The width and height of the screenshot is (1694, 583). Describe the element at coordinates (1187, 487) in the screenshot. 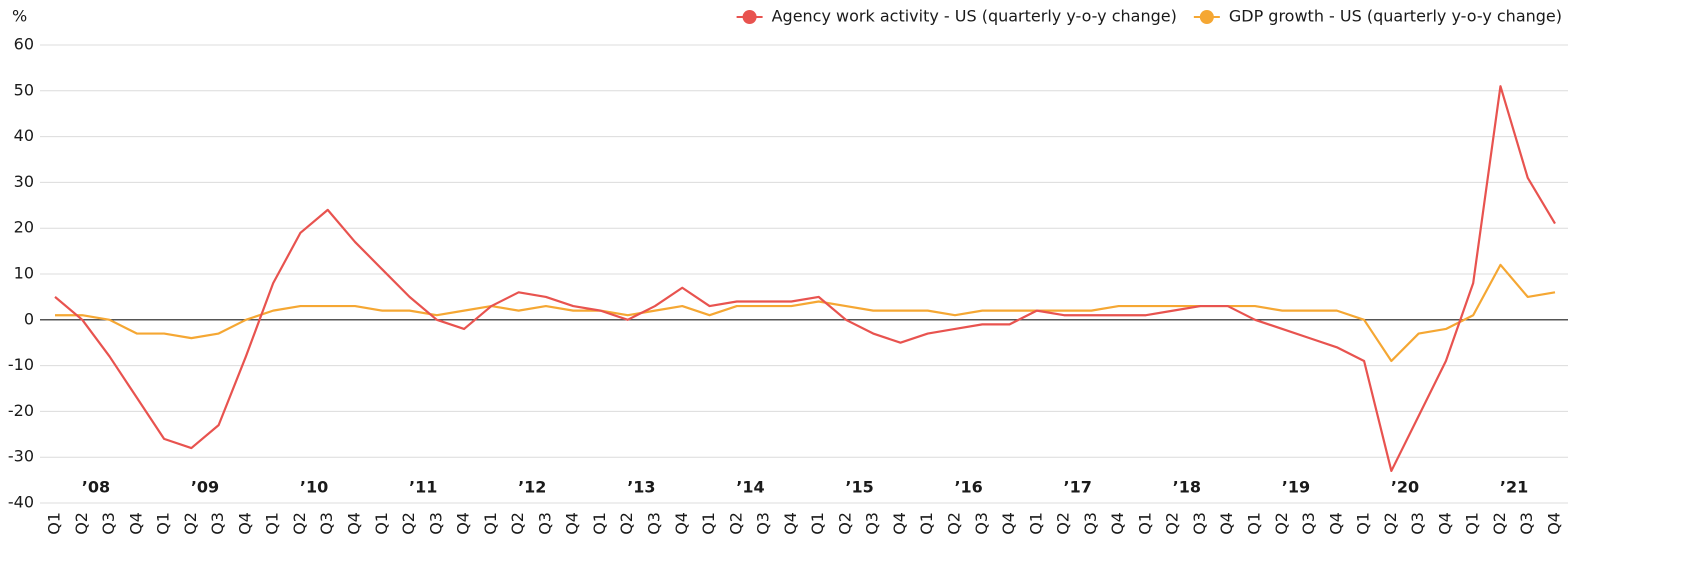

I see `year-label: ’18` at that location.